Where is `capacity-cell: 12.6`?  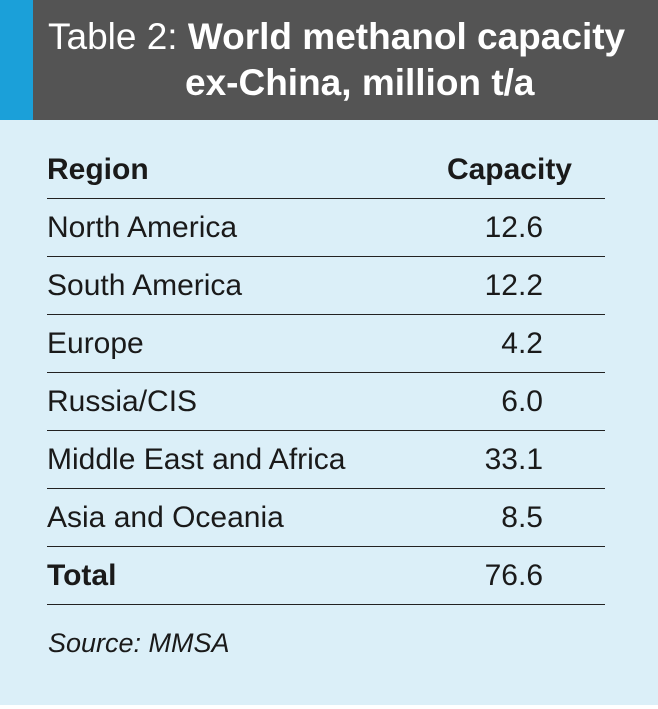 capacity-cell: 12.6 is located at coordinates (508, 227).